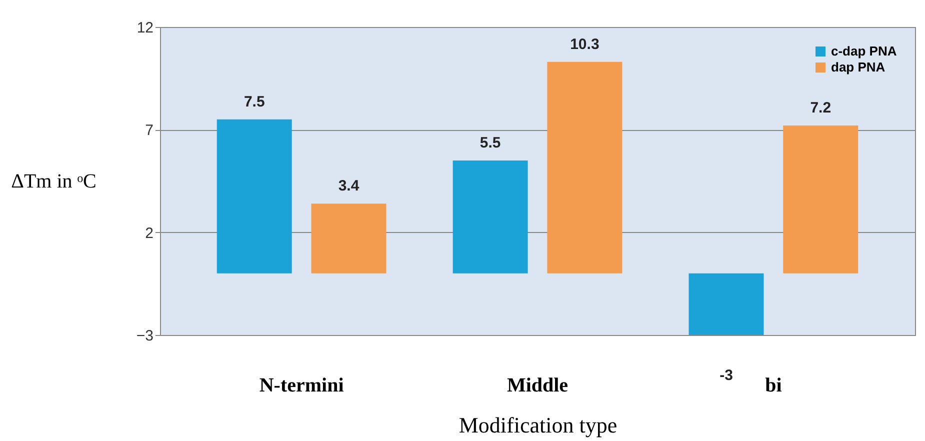 The height and width of the screenshot is (441, 925). I want to click on data-label: 10.3, so click(585, 44).